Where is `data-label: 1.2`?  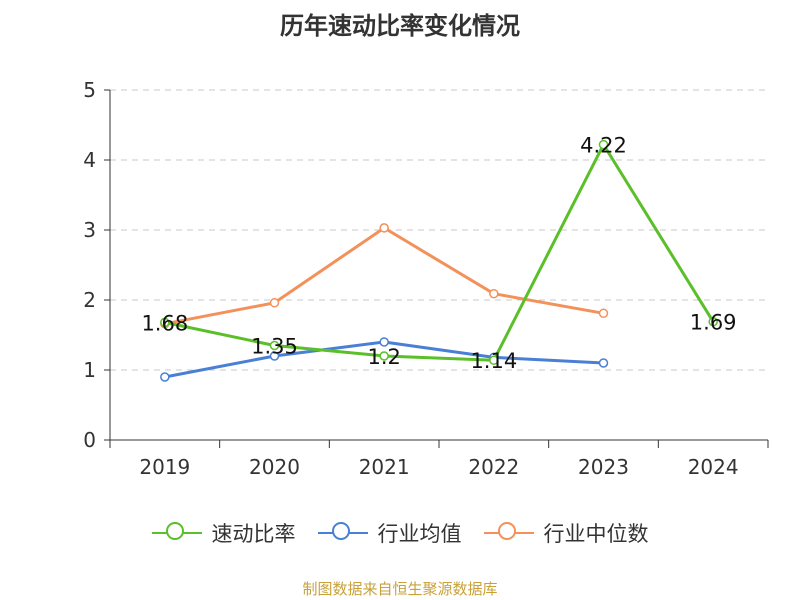 data-label: 1.2 is located at coordinates (383, 357).